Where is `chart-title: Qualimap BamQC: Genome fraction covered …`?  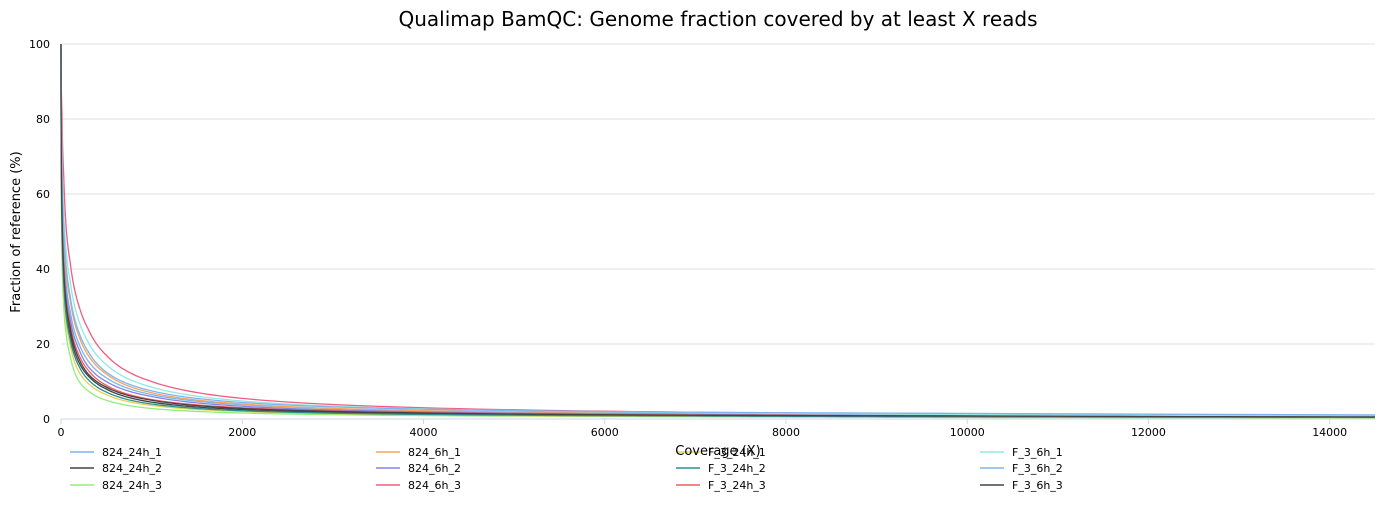 chart-title: Qualimap BamQC: Genome fraction covered … is located at coordinates (718, 19).